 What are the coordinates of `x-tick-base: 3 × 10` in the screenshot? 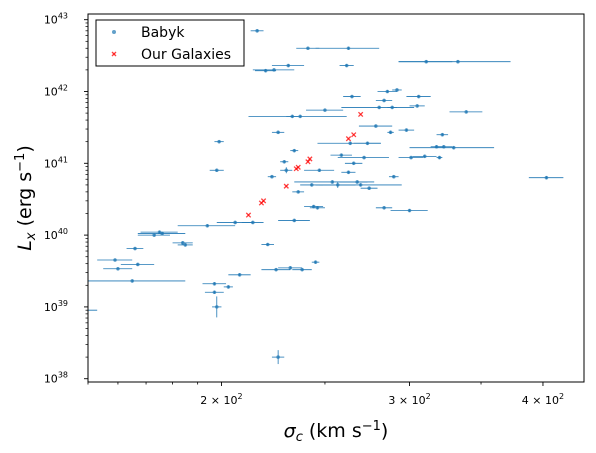 It's located at (406, 400).